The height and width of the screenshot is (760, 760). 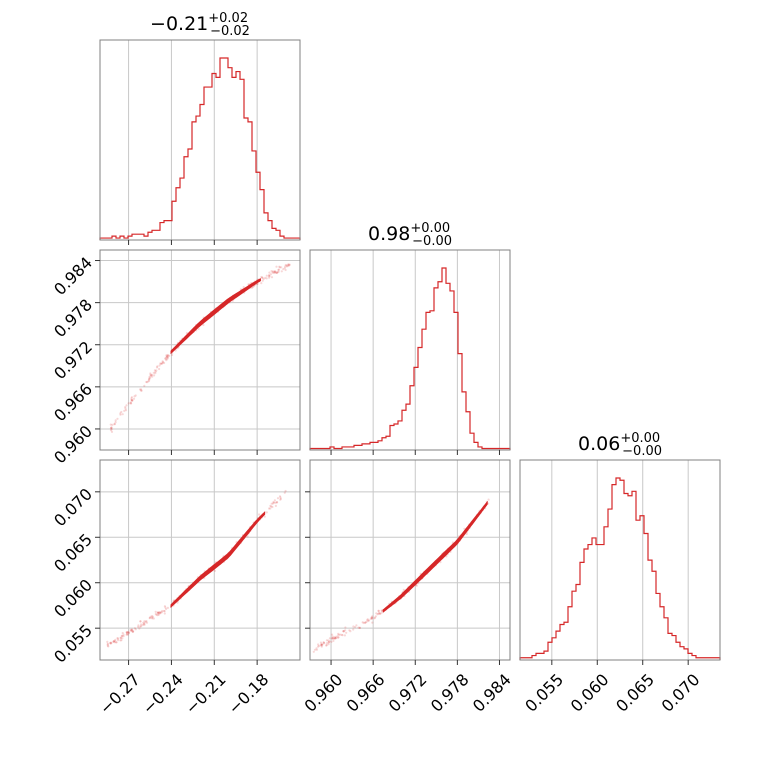 What do you see at coordinates (642, 451) in the screenshot?
I see `title-minus: −0.00` at bounding box center [642, 451].